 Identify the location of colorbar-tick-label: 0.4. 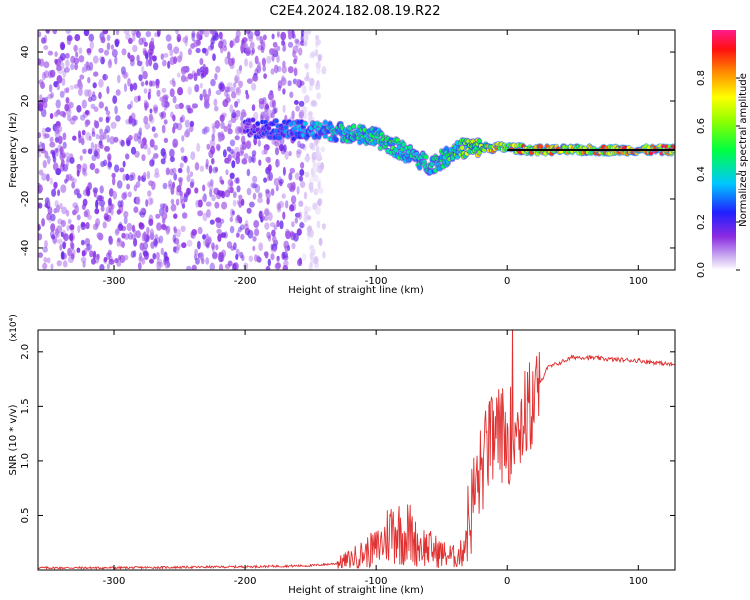
(701, 174).